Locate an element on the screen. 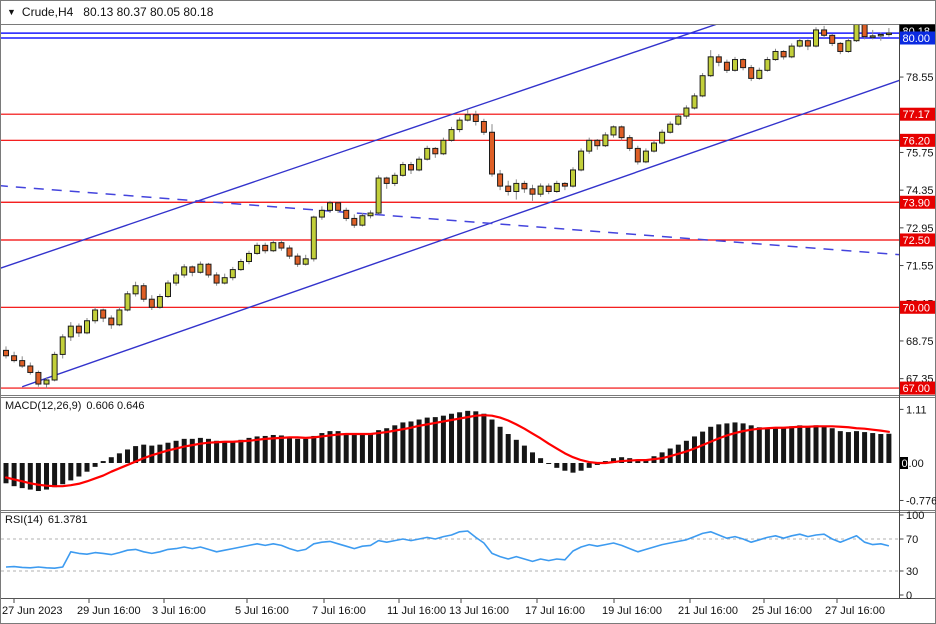 The width and height of the screenshot is (936, 624). symbol-period-label: Crude,H4 is located at coordinates (47, 12).